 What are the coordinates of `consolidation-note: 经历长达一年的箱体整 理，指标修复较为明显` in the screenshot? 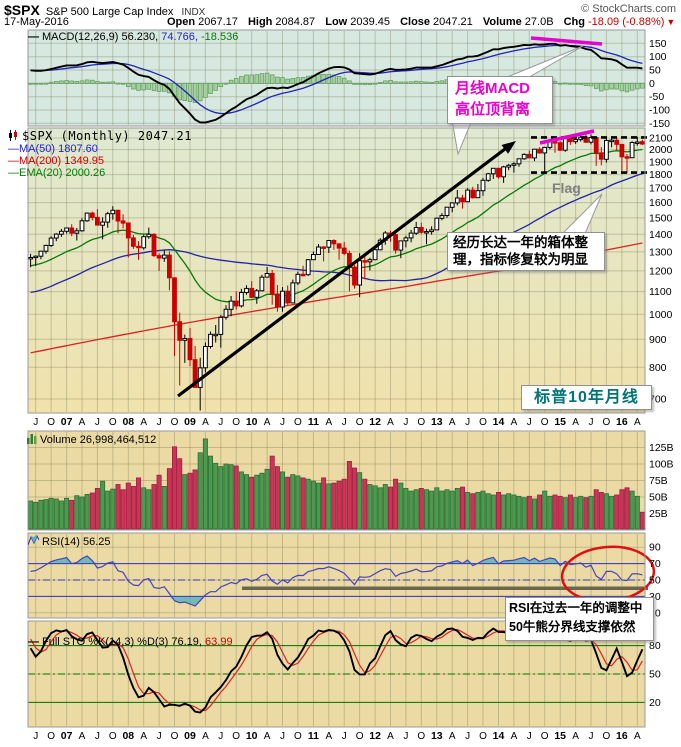 It's located at (526, 251).